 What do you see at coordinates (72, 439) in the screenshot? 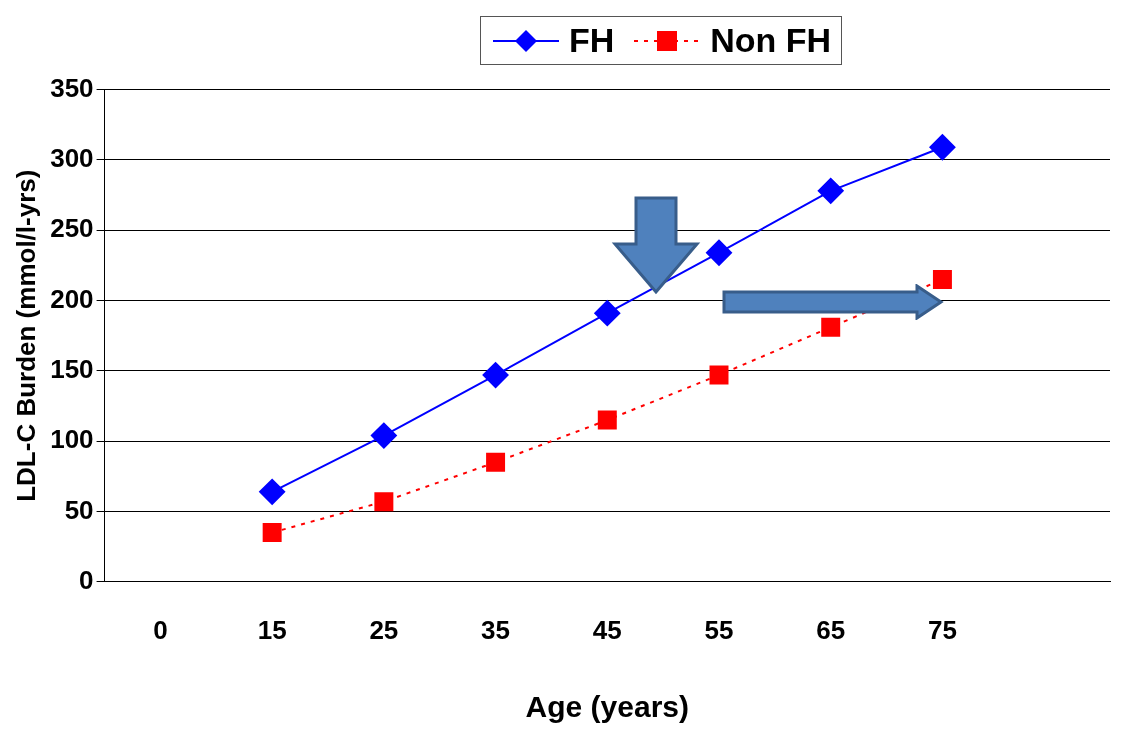
I see `y-tick-label: 100` at bounding box center [72, 439].